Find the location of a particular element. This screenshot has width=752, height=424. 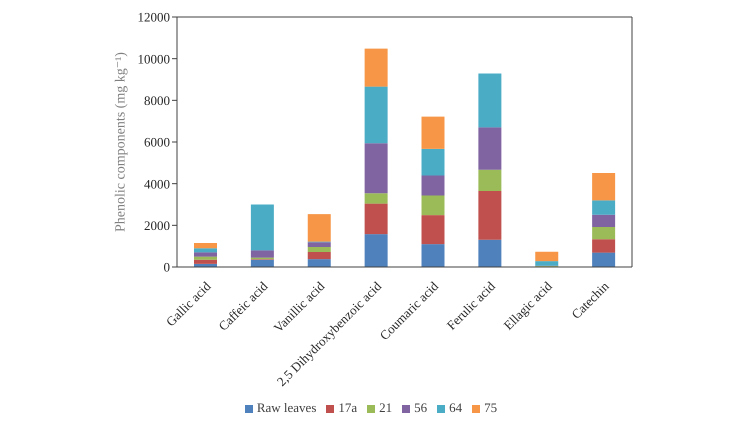

y-axis-title: Phenolic components (mg kg⁻¹) is located at coordinates (120, 142).